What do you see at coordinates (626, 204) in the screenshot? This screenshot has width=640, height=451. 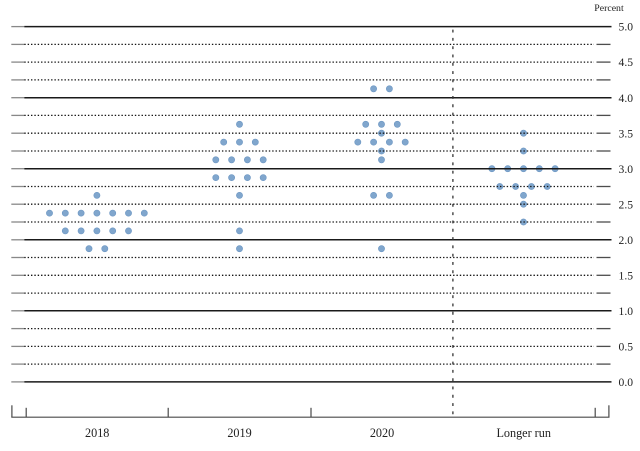 I see `svg-text: 2.5` at bounding box center [626, 204].